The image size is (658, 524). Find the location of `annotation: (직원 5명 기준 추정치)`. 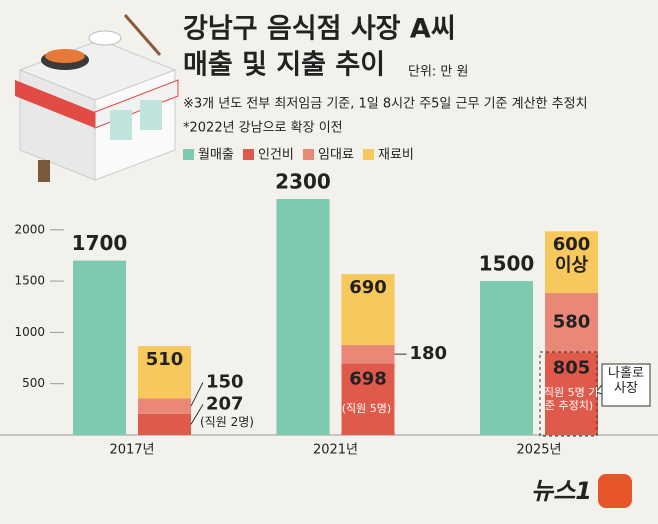

annotation: (직원 5명 기준 추정치) is located at coordinates (569, 399).